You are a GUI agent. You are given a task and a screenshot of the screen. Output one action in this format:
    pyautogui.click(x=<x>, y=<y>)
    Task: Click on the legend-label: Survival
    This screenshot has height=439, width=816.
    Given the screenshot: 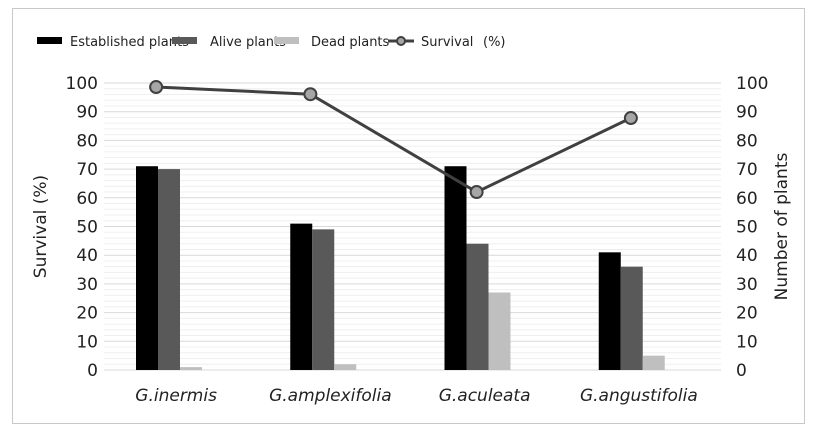 What is the action you would take?
    pyautogui.click(x=447, y=42)
    